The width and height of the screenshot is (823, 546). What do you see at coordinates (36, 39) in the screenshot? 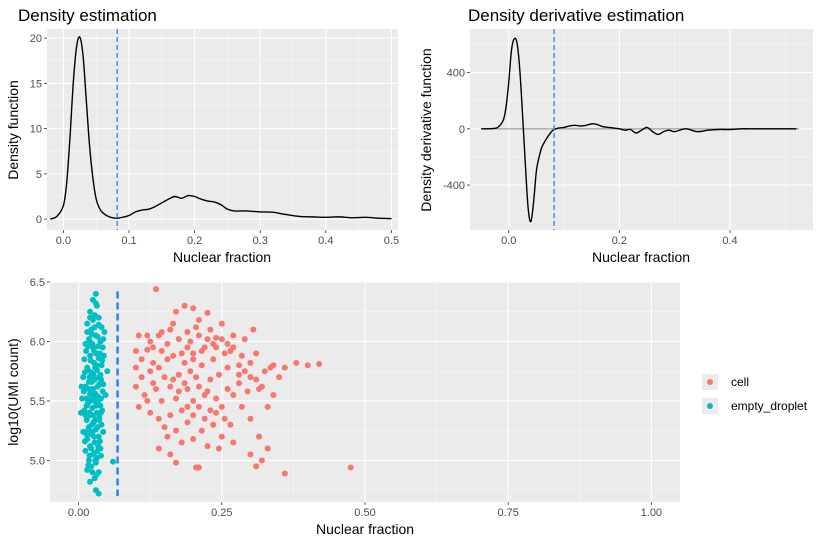
I see `y-tick-label: 20` at bounding box center [36, 39].